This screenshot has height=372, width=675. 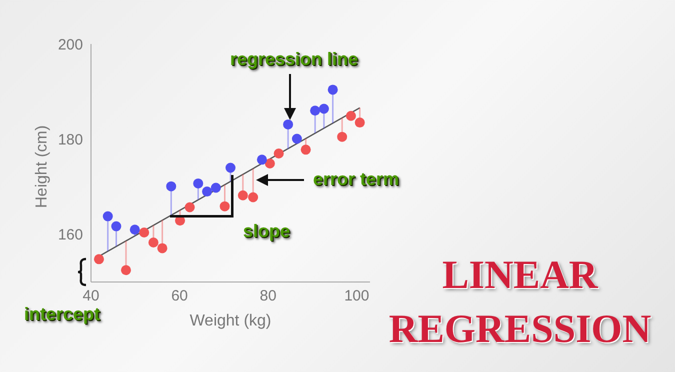 What do you see at coordinates (520, 302) in the screenshot?
I see `text: LINEAR REGRESSION` at bounding box center [520, 302].